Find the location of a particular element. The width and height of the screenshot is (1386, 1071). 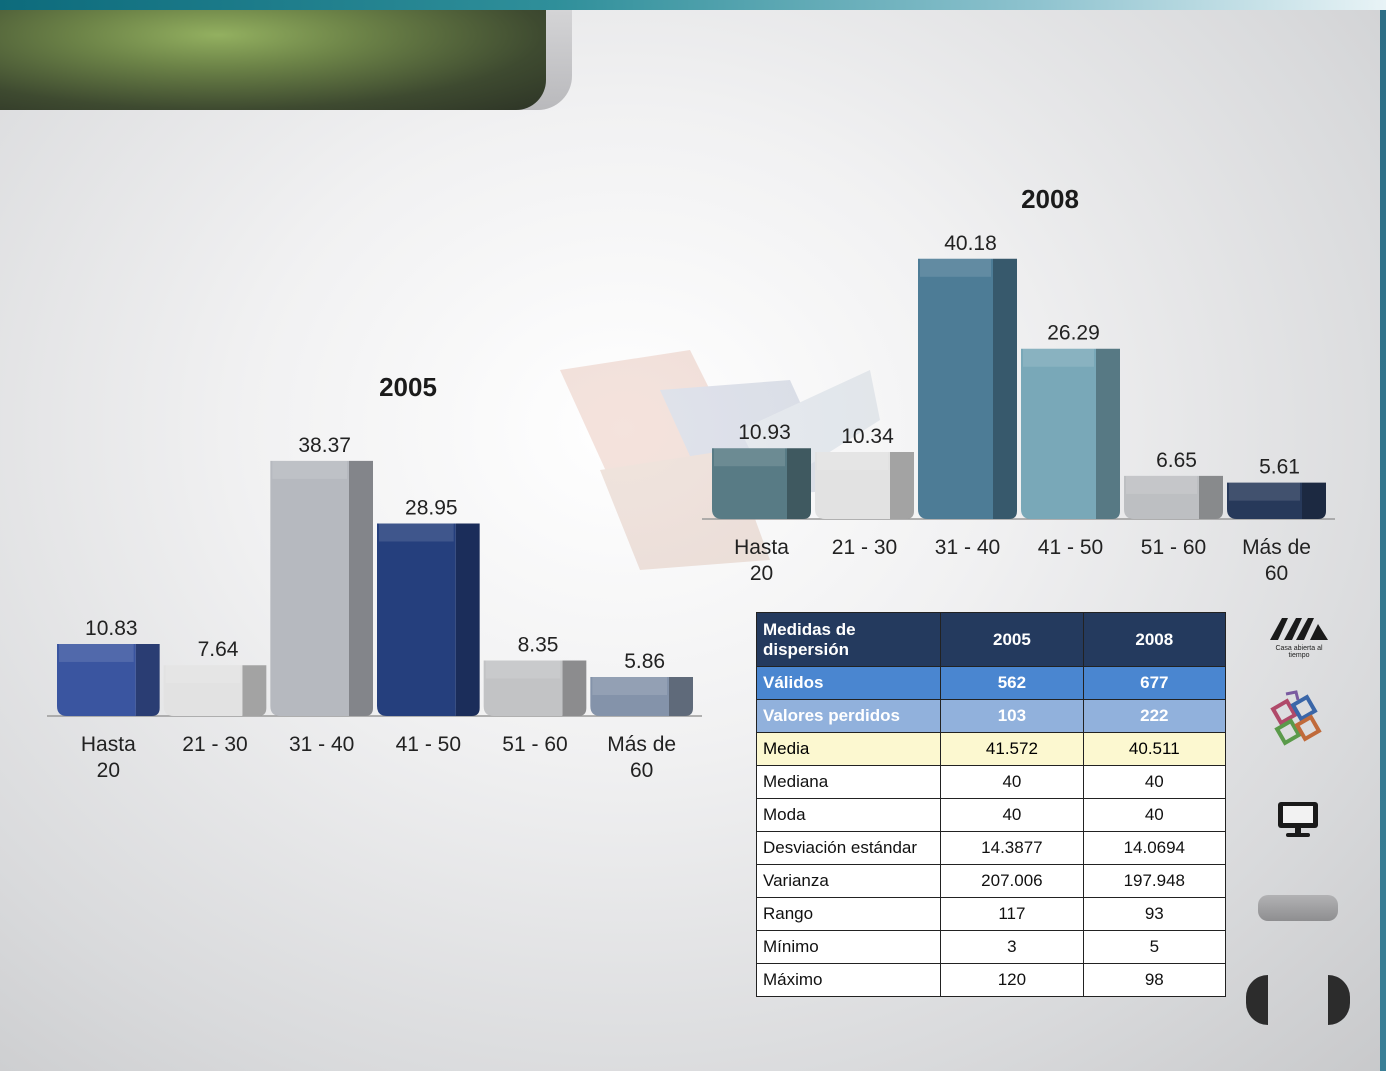

table-cell: 98 is located at coordinates (1154, 980).